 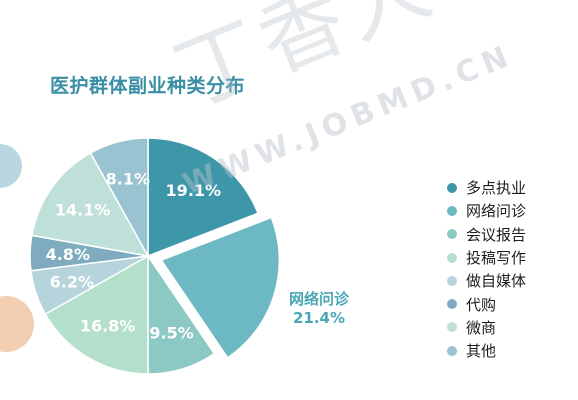 What do you see at coordinates (83, 209) in the screenshot?
I see `pie-slice-label-7: 14.1%` at bounding box center [83, 209].